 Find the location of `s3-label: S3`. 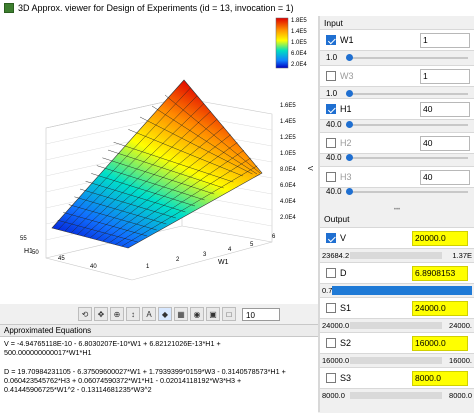

s3-label: S3 is located at coordinates (346, 378).